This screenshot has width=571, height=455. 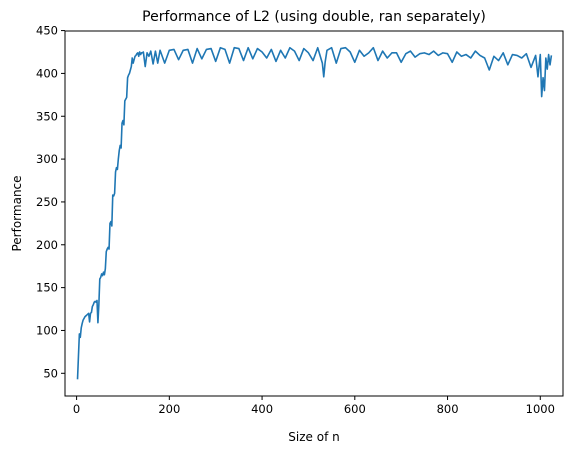 What do you see at coordinates (262, 409) in the screenshot?
I see `x-tick-label: 400` at bounding box center [262, 409].